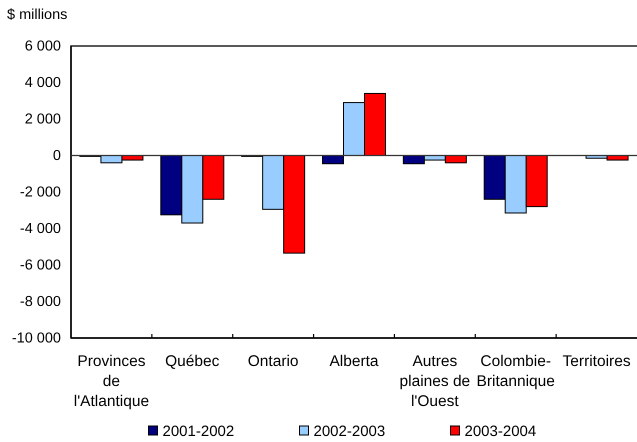 This screenshot has width=637, height=442. I want to click on x-tick-label: Alberta, so click(354, 361).